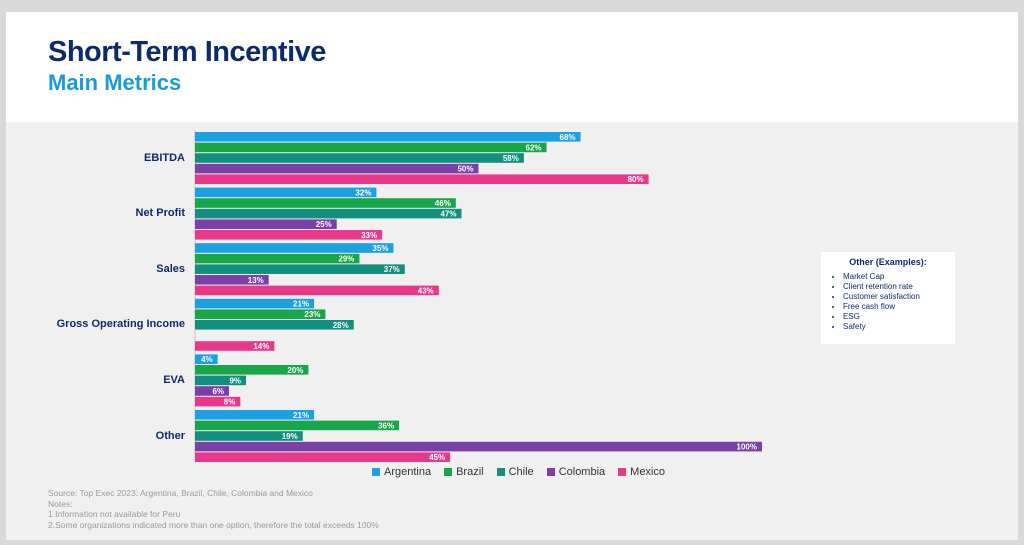 The image size is (1024, 545). Describe the element at coordinates (568, 137) in the screenshot. I see `data-label: 68%` at that location.